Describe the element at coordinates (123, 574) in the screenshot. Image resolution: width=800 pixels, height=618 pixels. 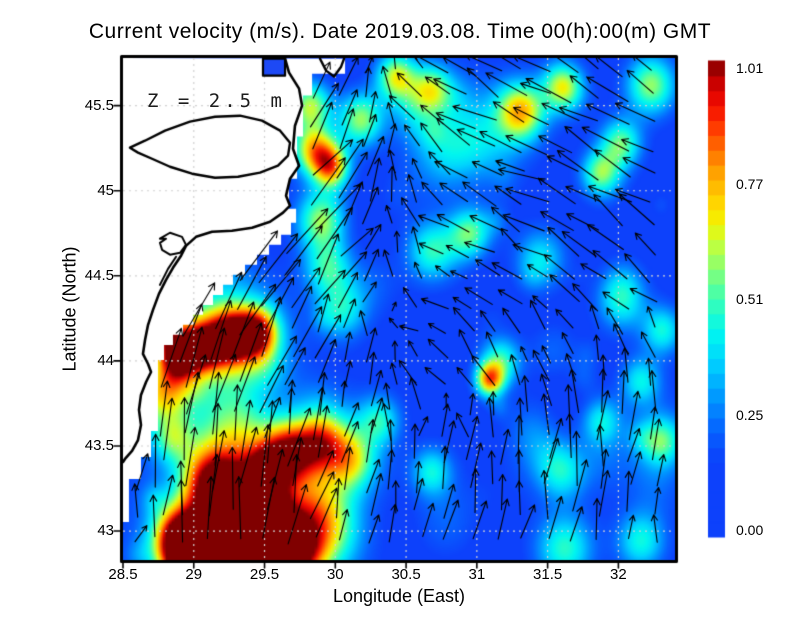
I see `x-tick-label: 28.5` at that location.